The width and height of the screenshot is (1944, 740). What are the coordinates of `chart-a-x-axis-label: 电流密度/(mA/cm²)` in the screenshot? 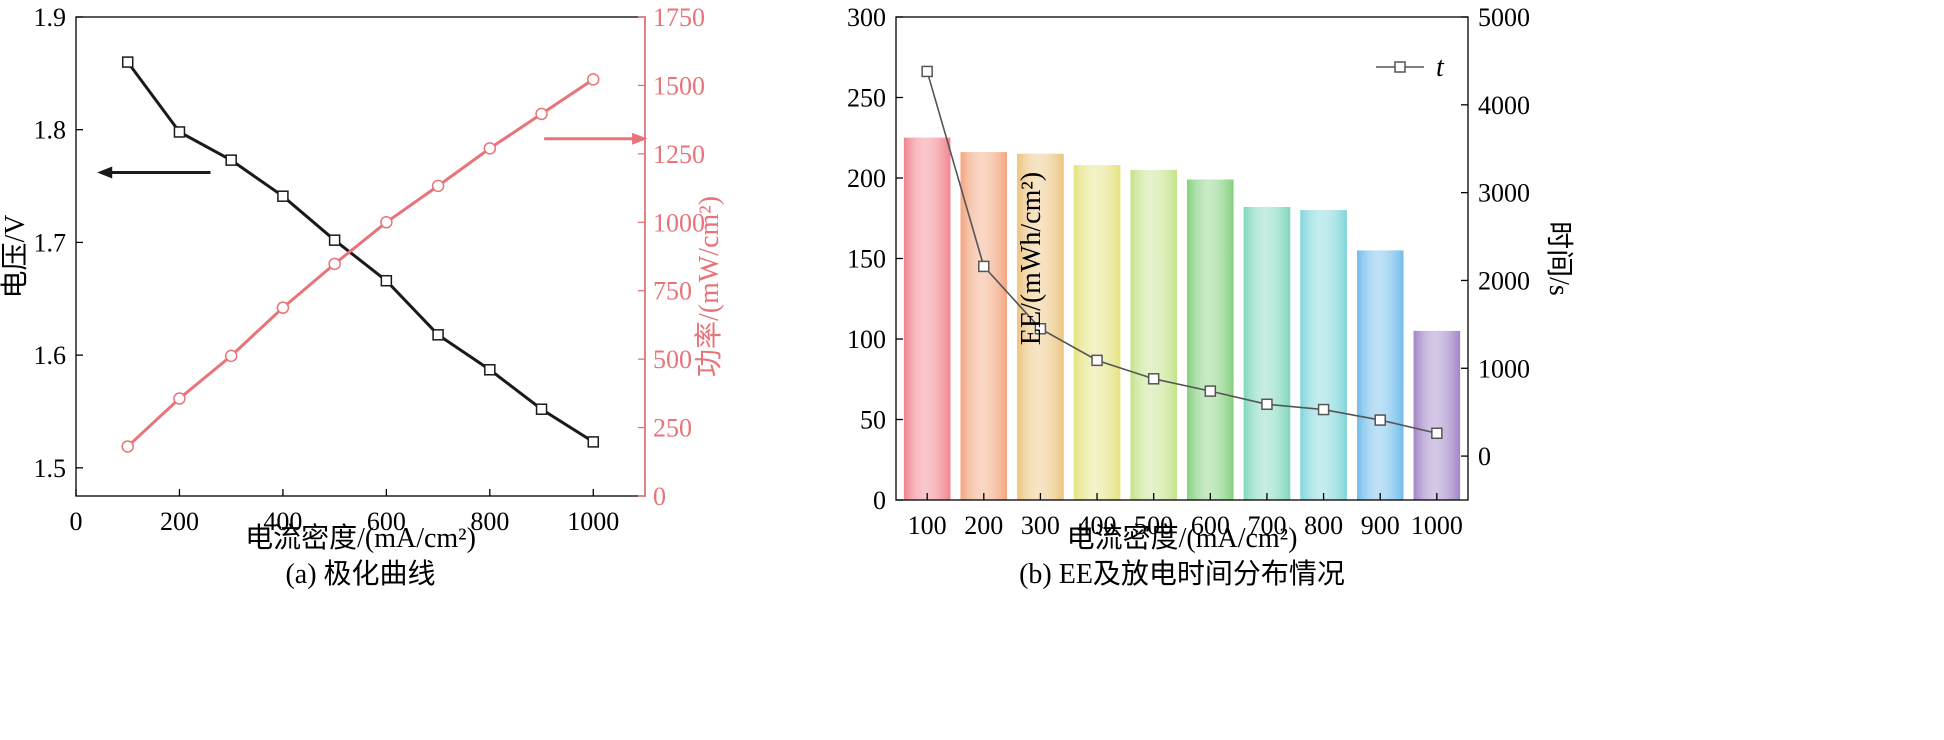 It's located at (360, 538).